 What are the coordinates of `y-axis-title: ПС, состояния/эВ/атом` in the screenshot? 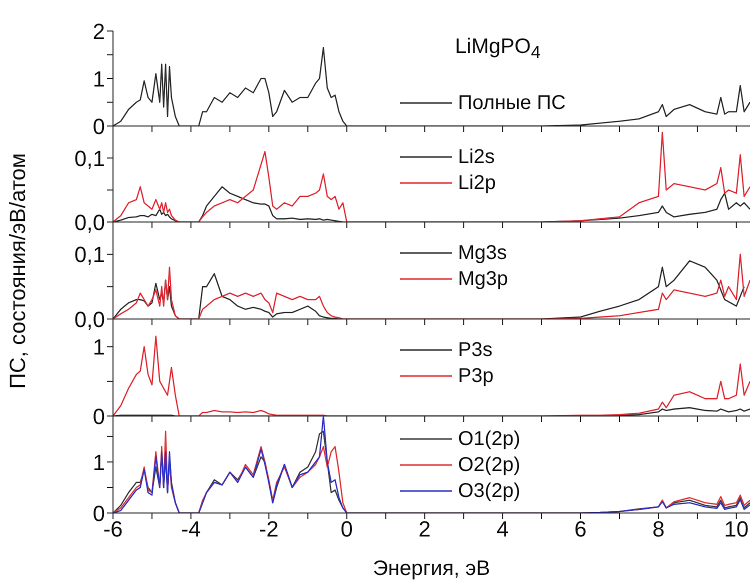 It's located at (18, 270).